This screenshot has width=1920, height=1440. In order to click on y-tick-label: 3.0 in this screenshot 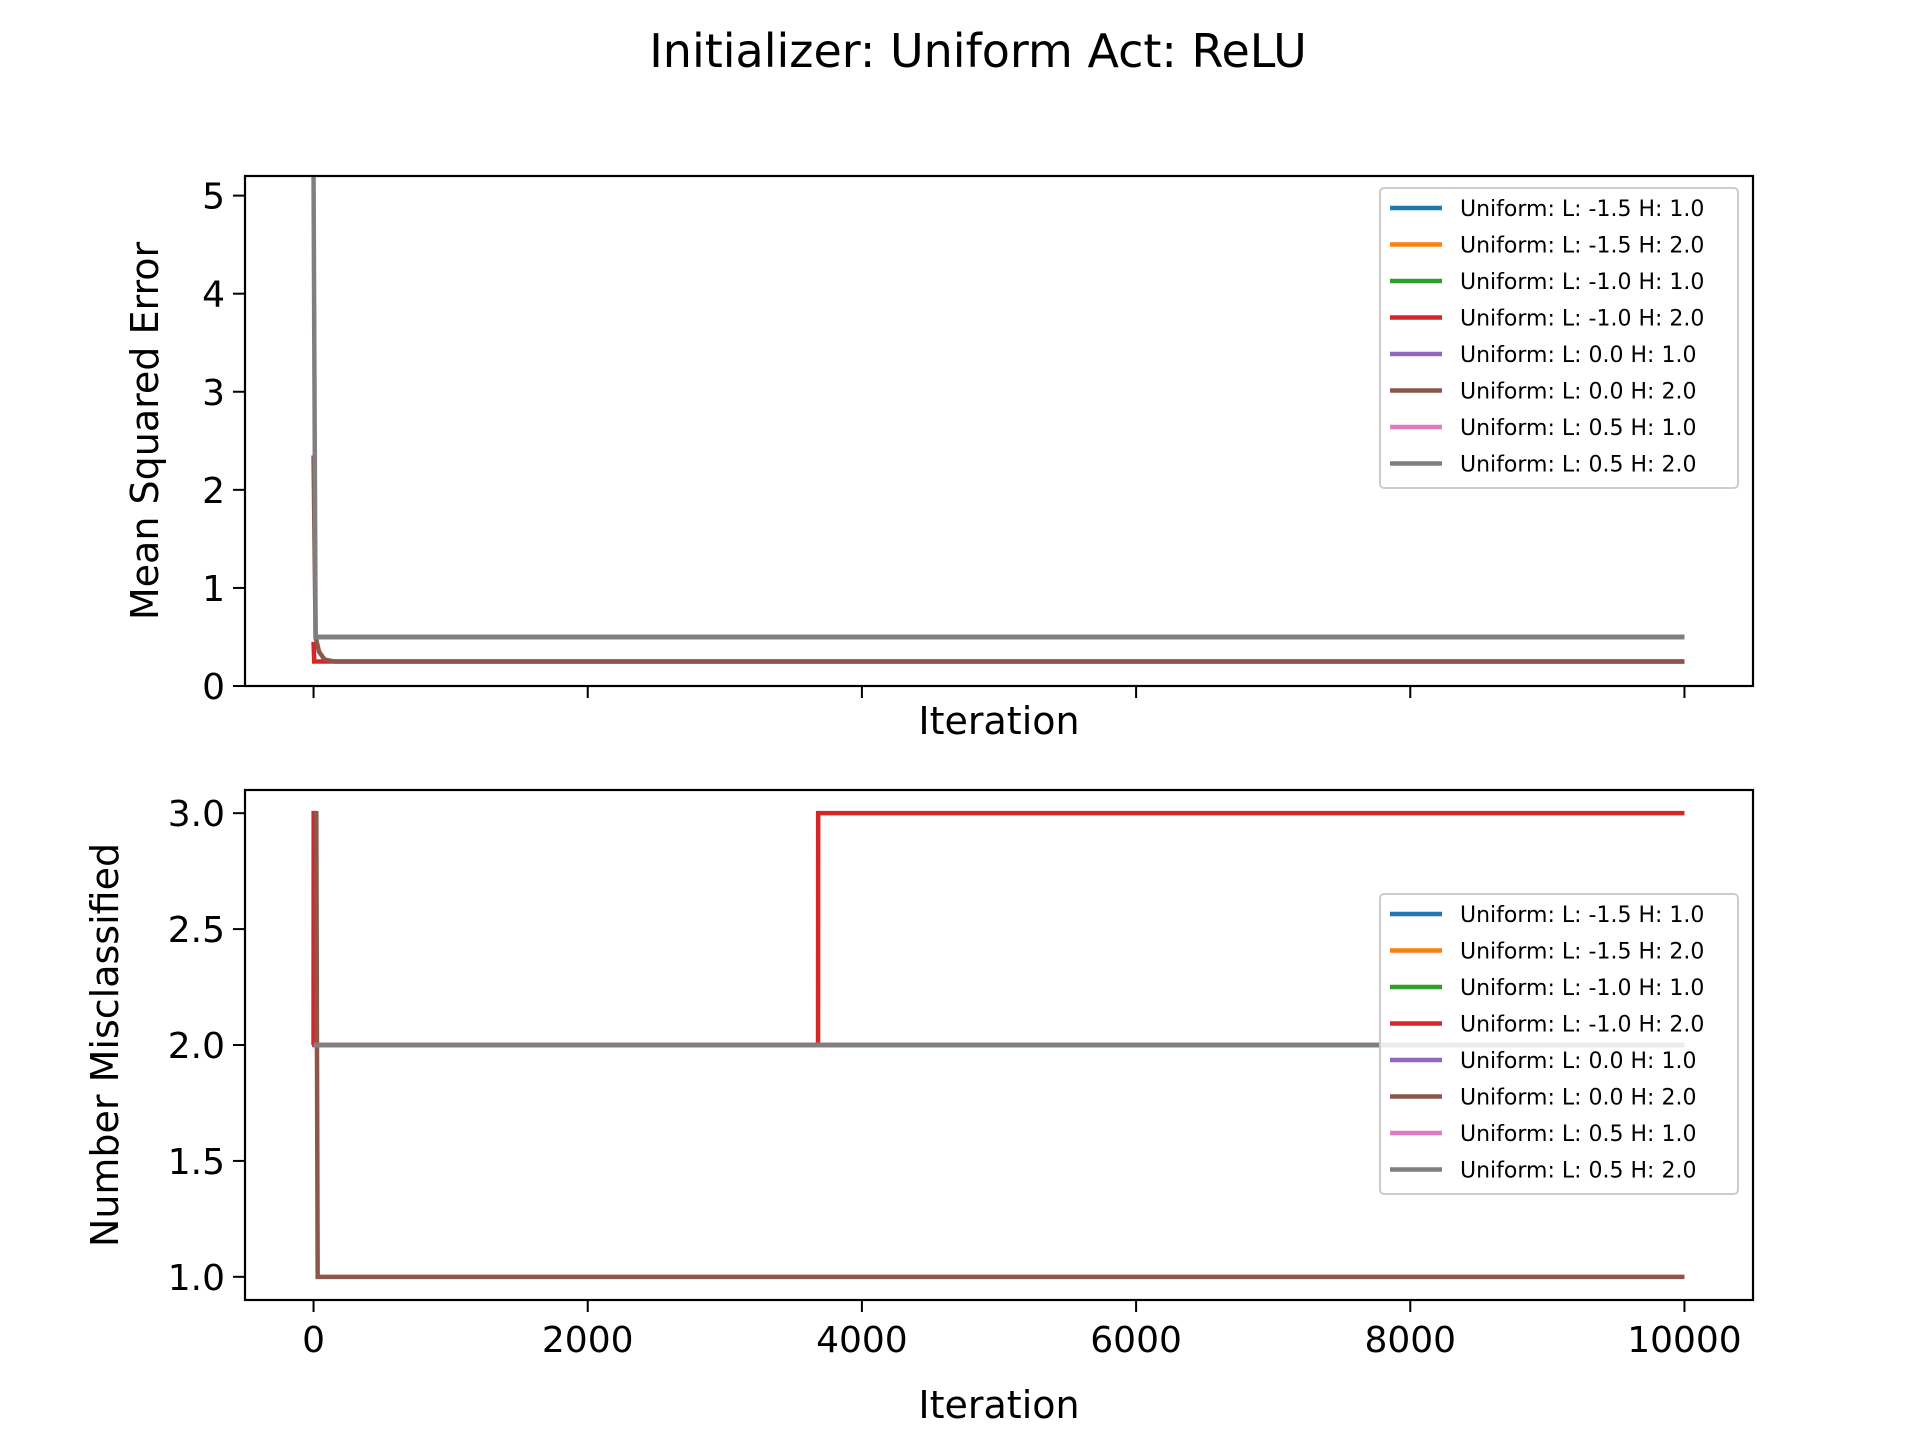, I will do `click(196, 814)`.